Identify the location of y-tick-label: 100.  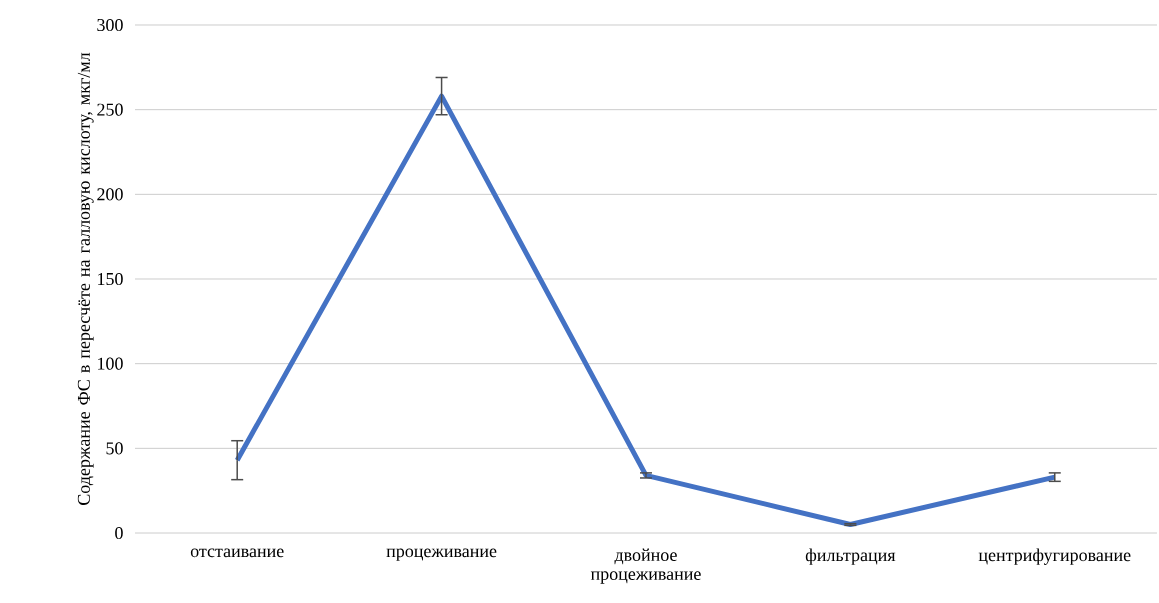
(110, 363).